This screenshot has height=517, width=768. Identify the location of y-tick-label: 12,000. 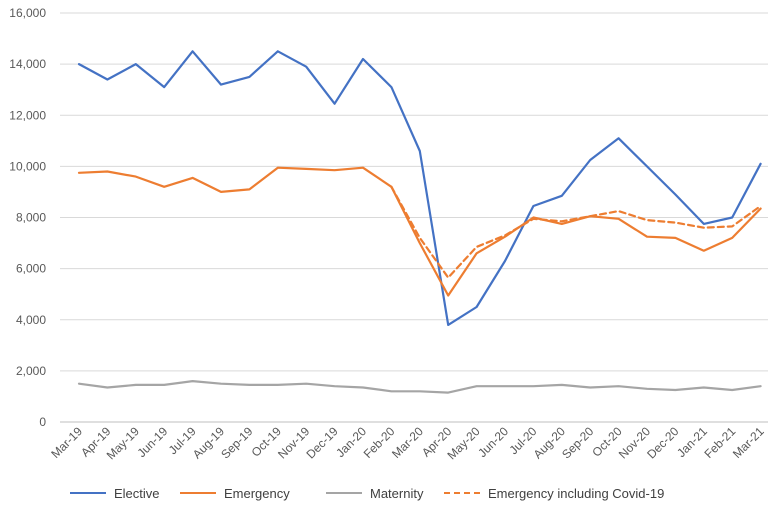
(27, 115).